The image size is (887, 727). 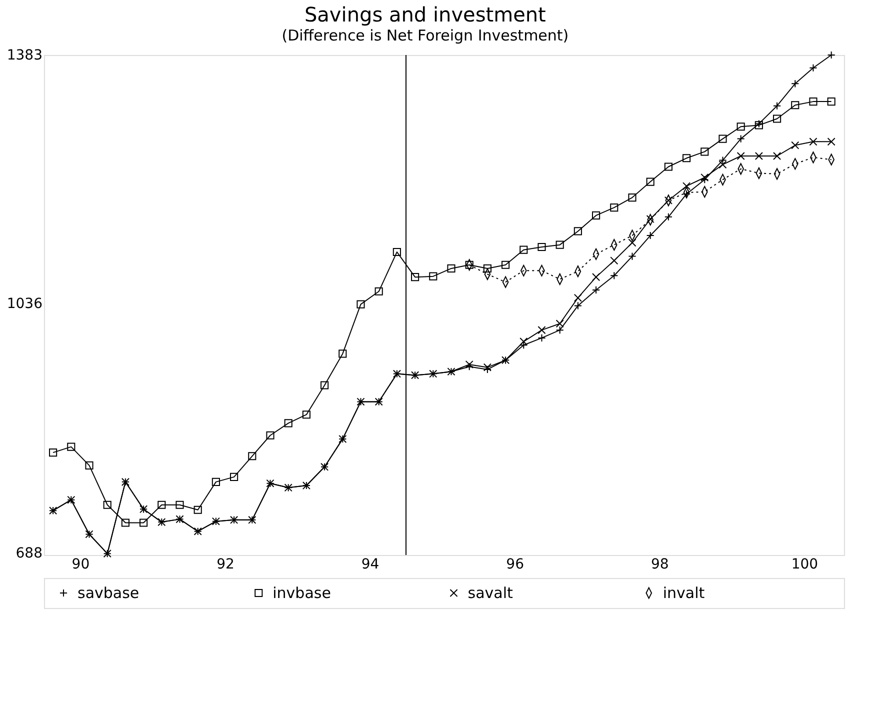 I want to click on legend-label: savalt, so click(x=490, y=593).